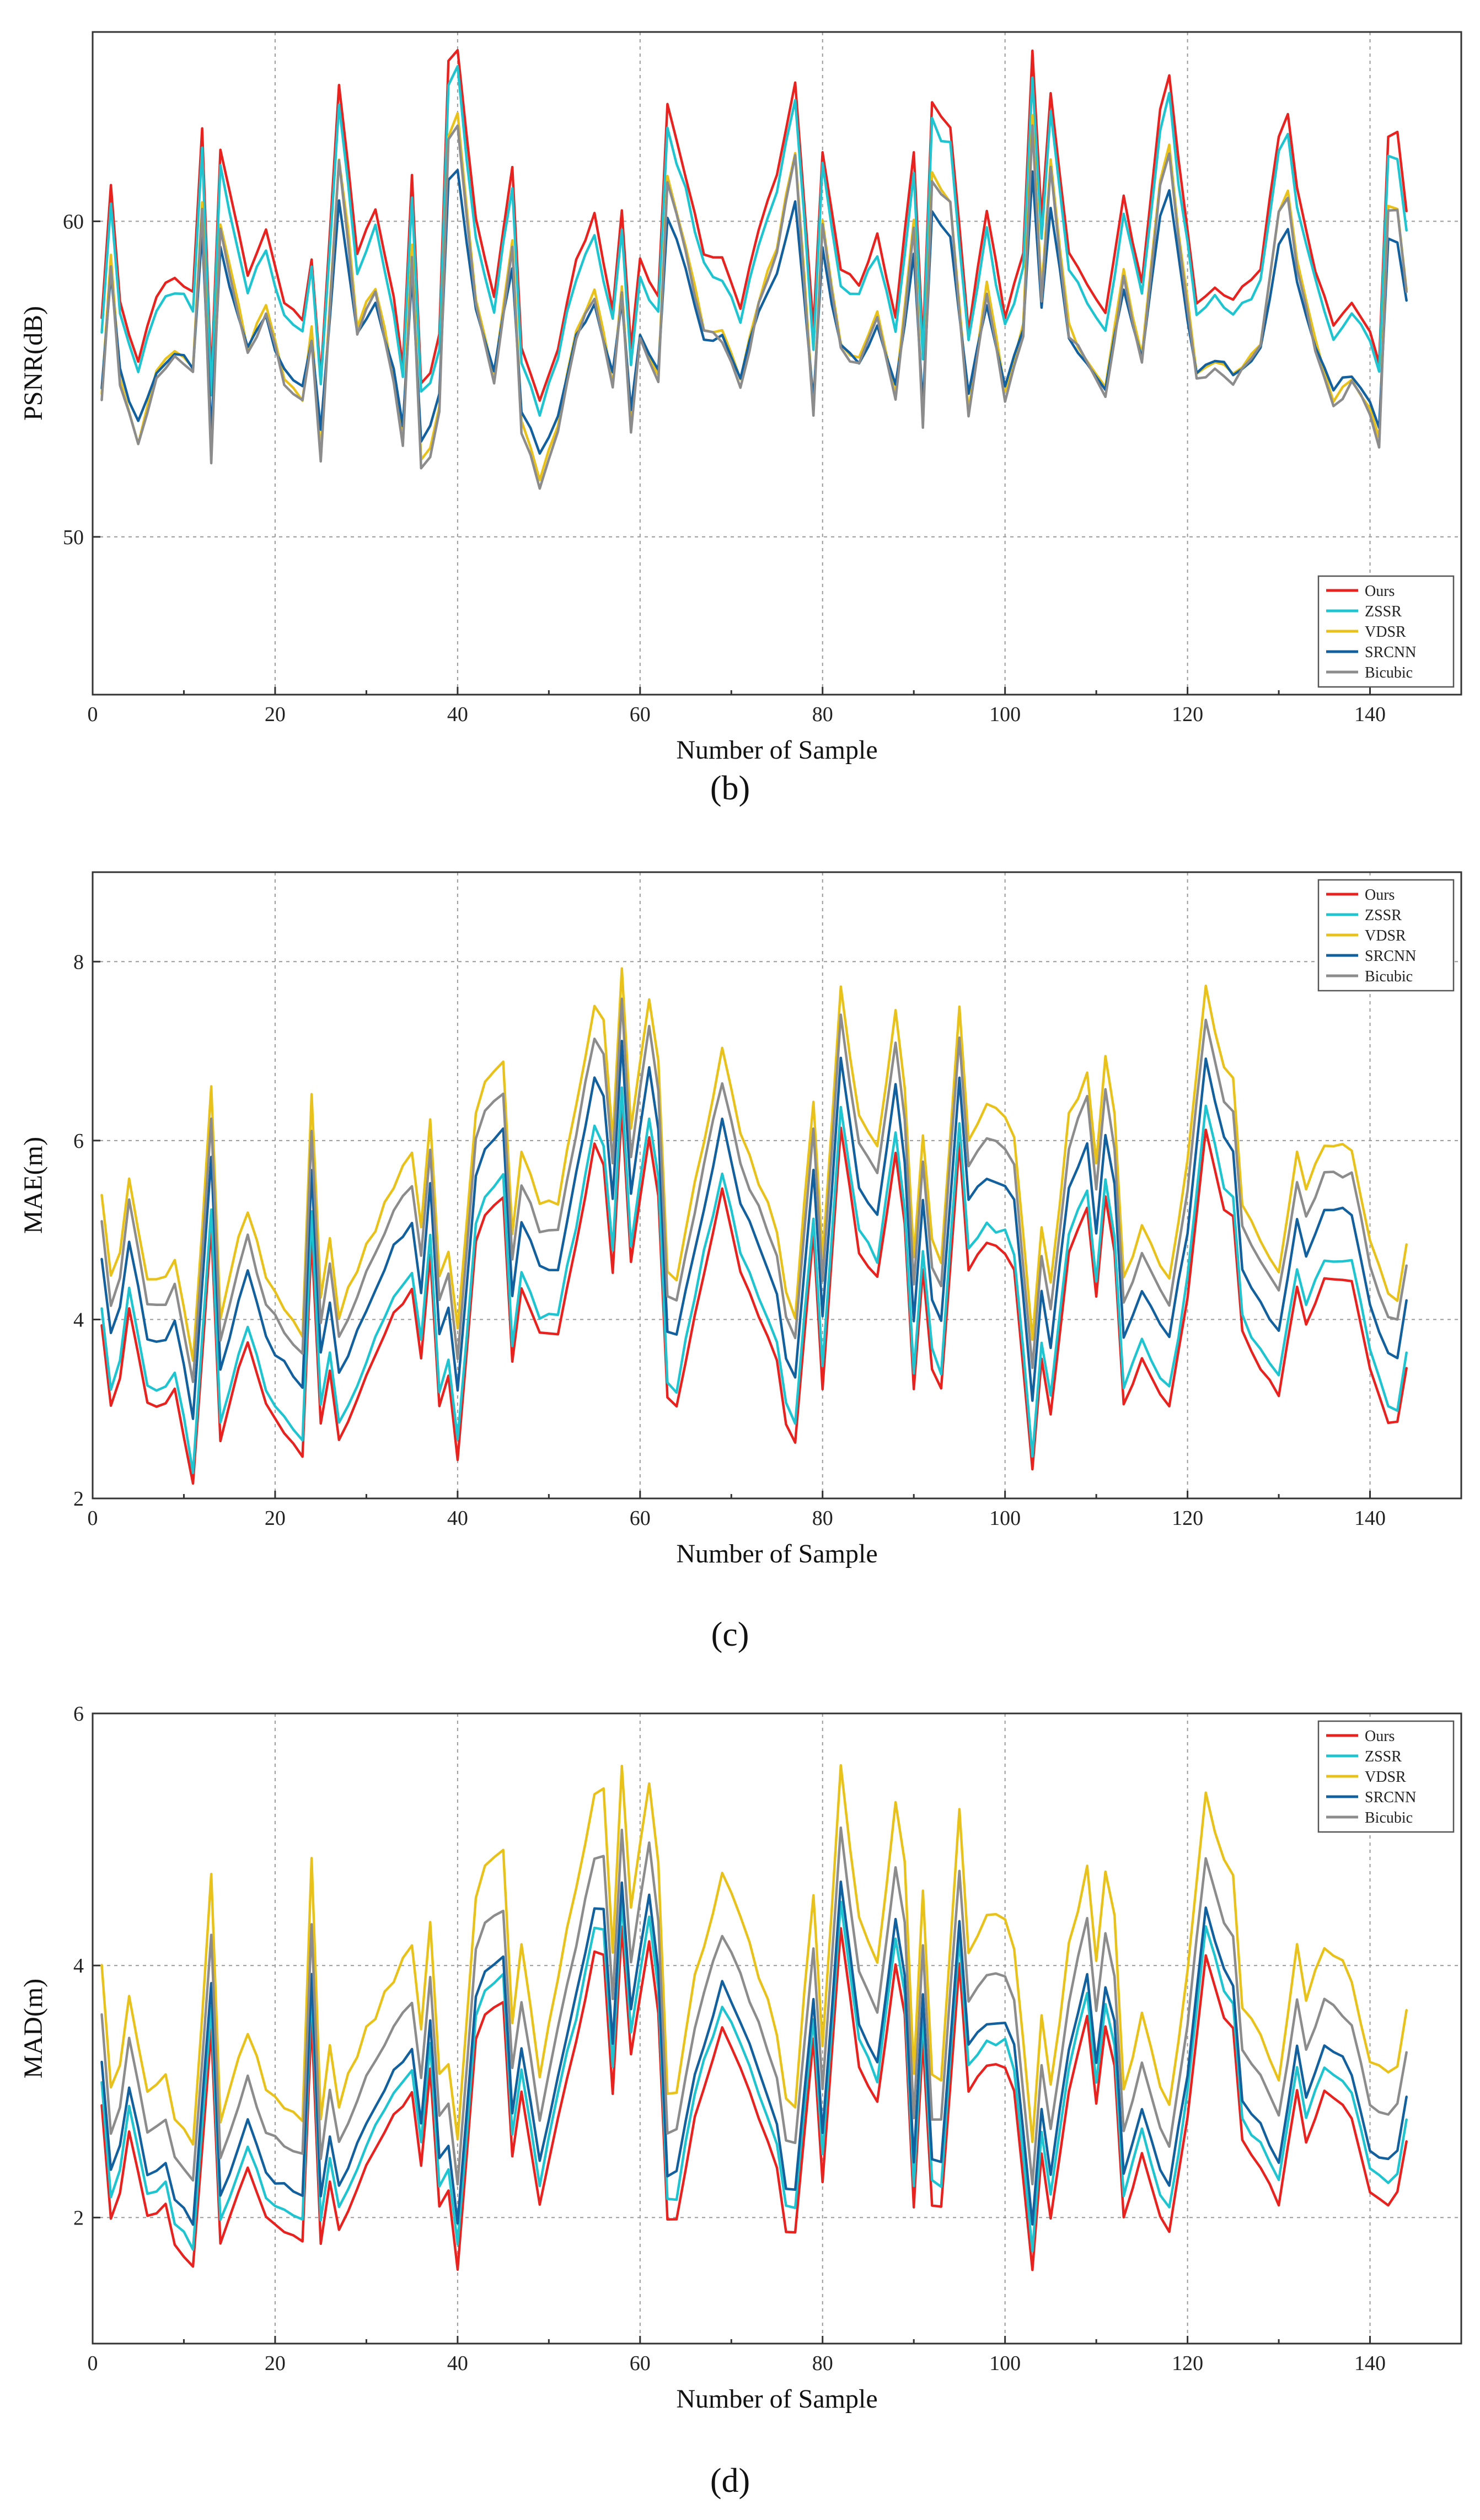  What do you see at coordinates (73, 537) in the screenshot?
I see `y-tick-label: 50` at bounding box center [73, 537].